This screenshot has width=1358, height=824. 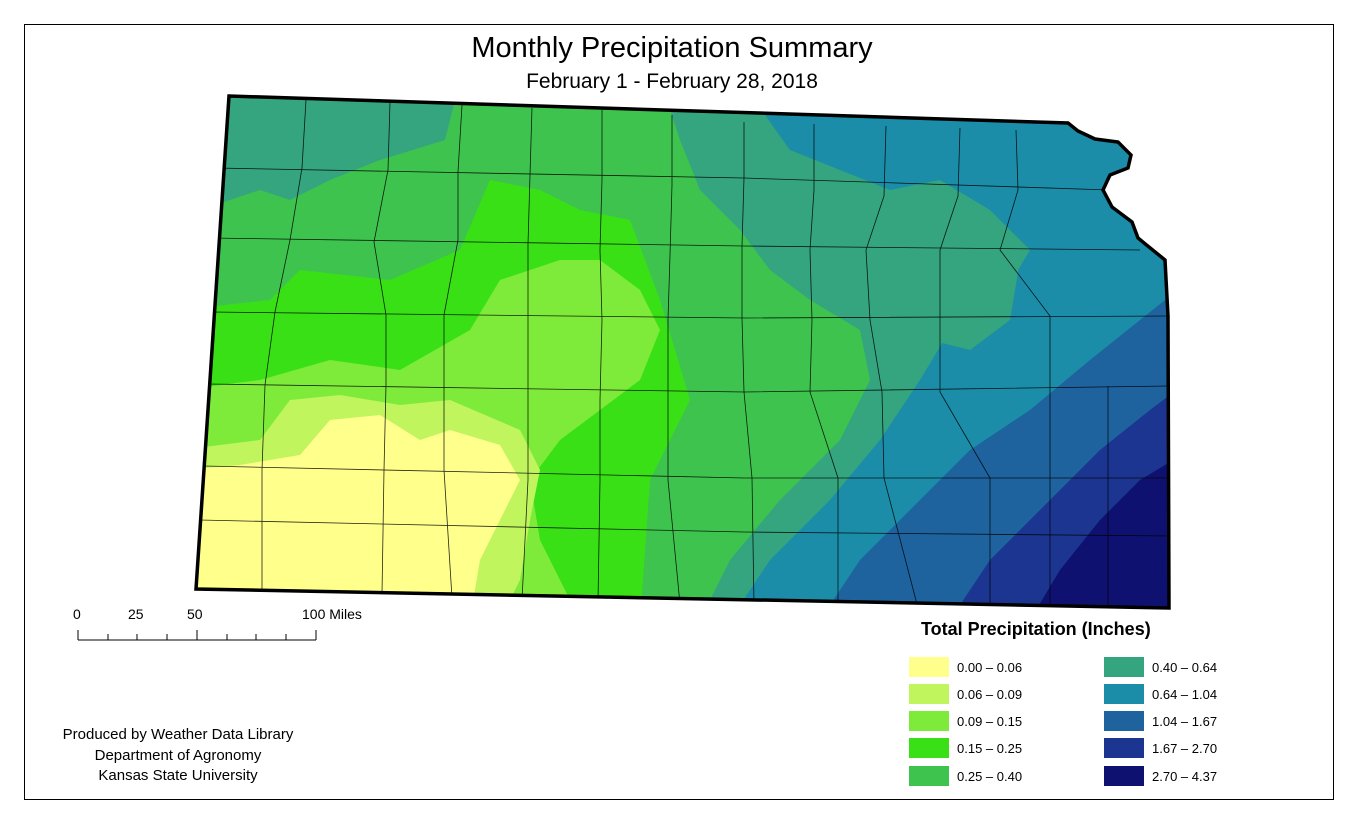 I want to click on scale-bar, so click(x=197, y=635).